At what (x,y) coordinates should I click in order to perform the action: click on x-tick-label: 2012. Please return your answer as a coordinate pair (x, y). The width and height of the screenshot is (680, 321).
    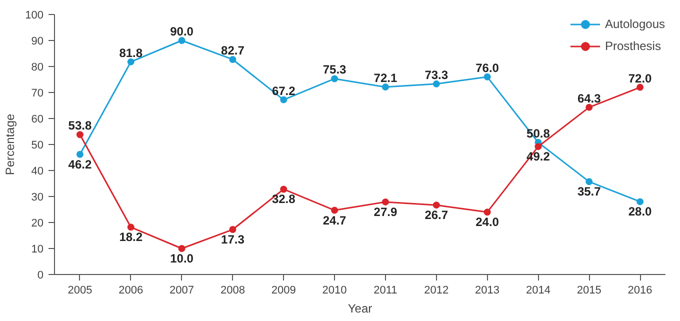
    Looking at the image, I should click on (436, 290).